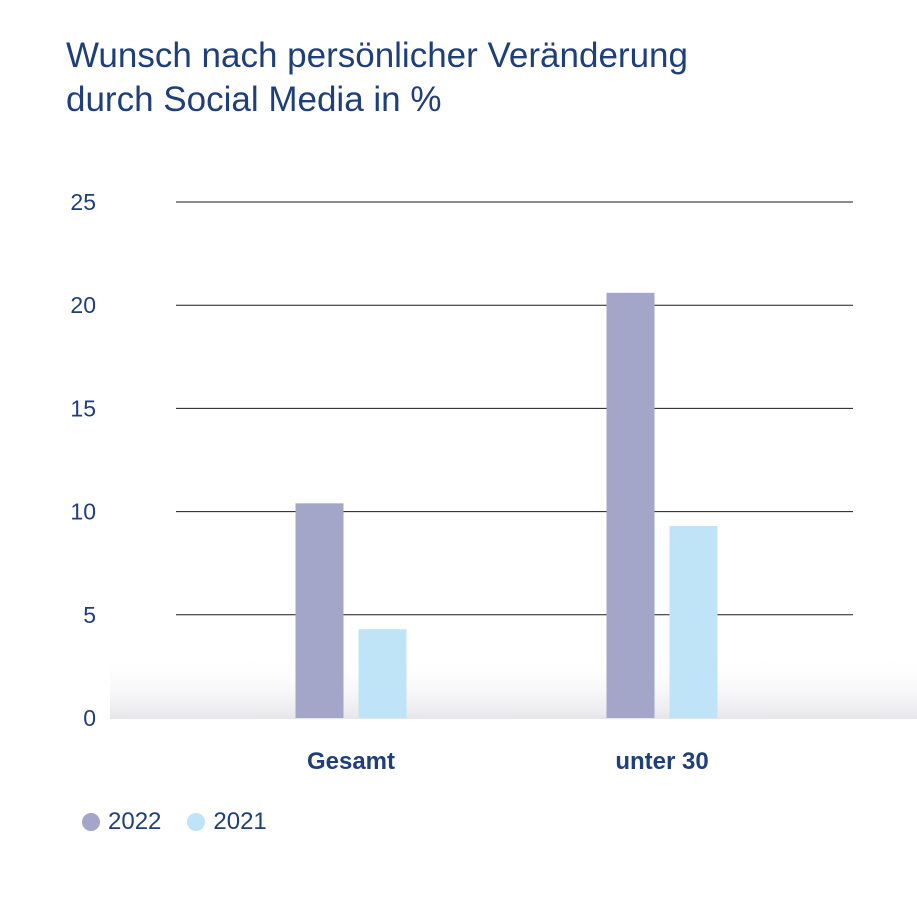  What do you see at coordinates (513, 687) in the screenshot?
I see `floor-shadow` at bounding box center [513, 687].